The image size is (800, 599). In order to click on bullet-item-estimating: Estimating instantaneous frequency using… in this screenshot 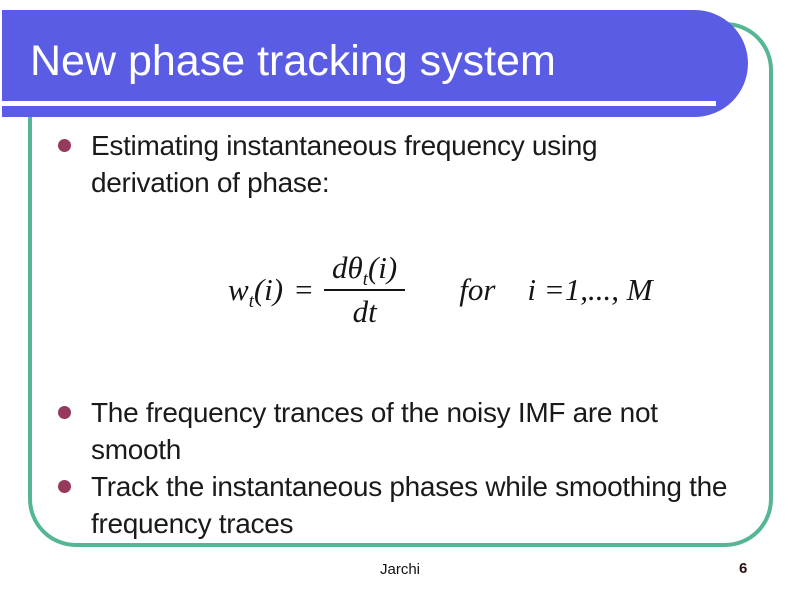, I will do `click(328, 164)`.